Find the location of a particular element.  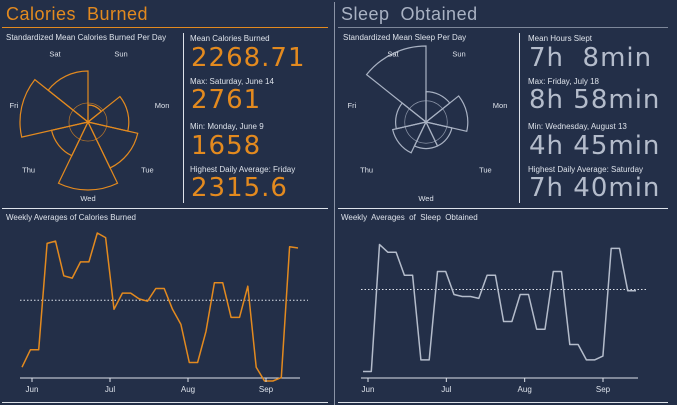

cal-radar-wedge-fri is located at coordinates (54, 108).